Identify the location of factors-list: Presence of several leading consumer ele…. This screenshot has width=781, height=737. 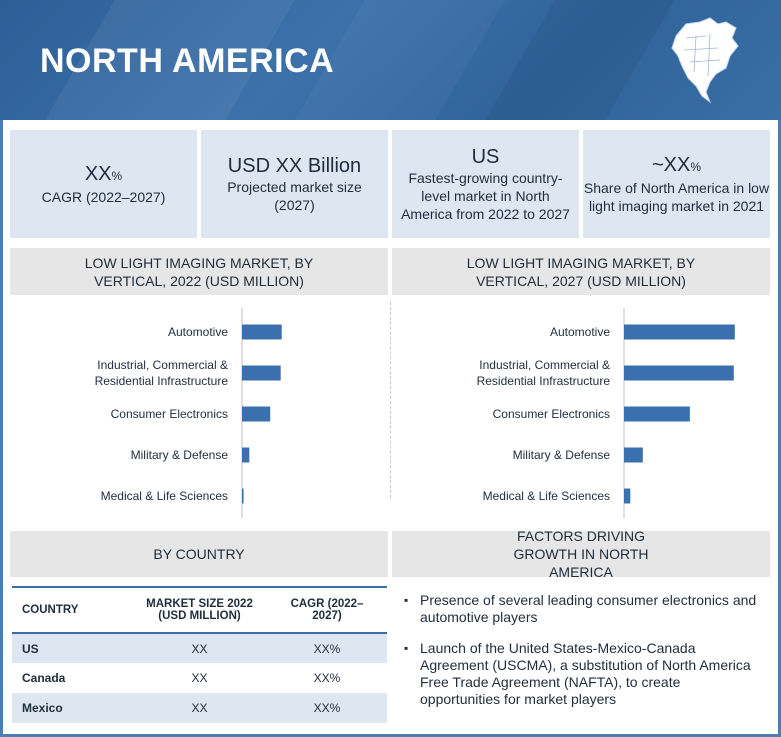
(584, 657).